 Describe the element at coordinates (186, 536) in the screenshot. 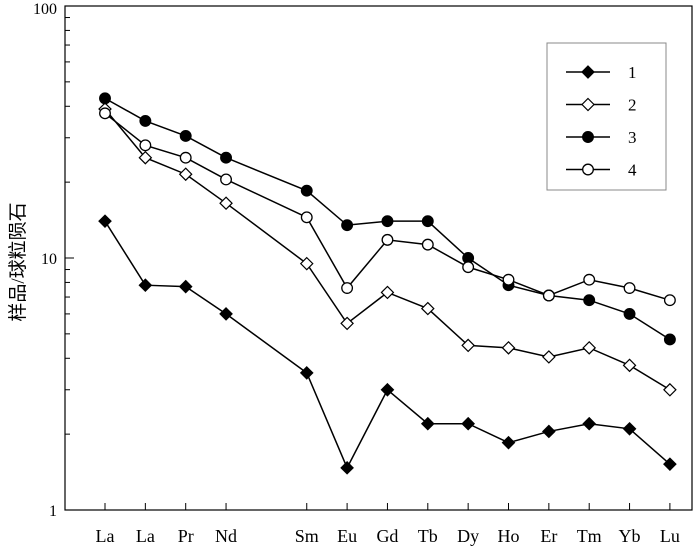

I see `x-tick-label: Pr` at that location.